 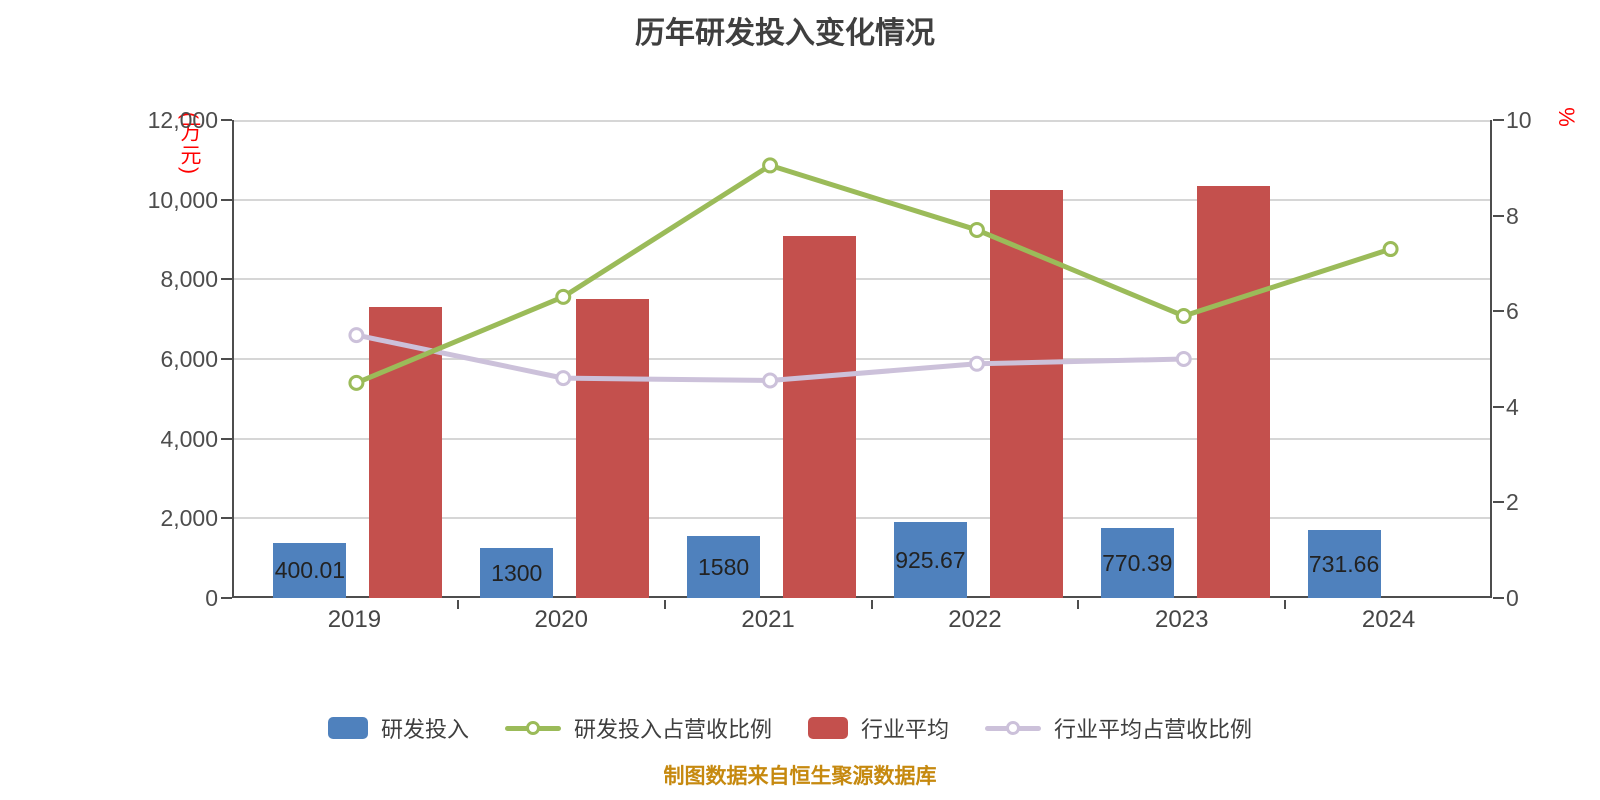 I want to click on y-axis-tick-label-right: 8, so click(x=1512, y=215).